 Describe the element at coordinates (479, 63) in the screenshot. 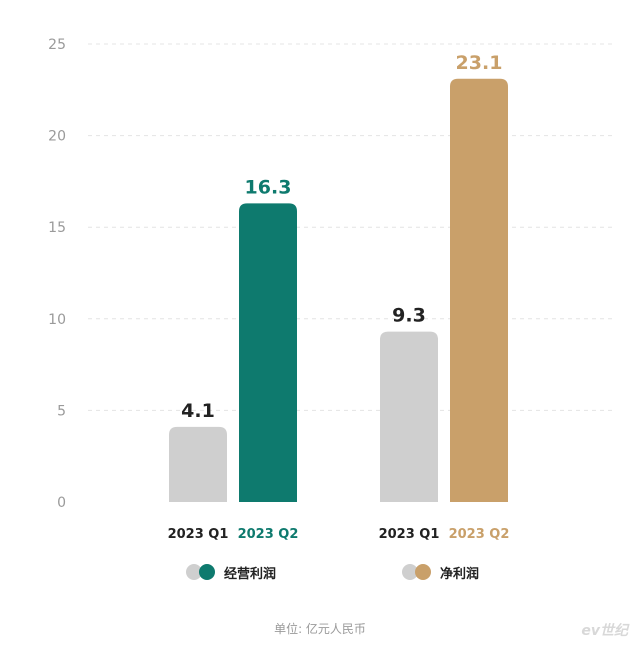

I see `bar-value-label: 23.1` at that location.